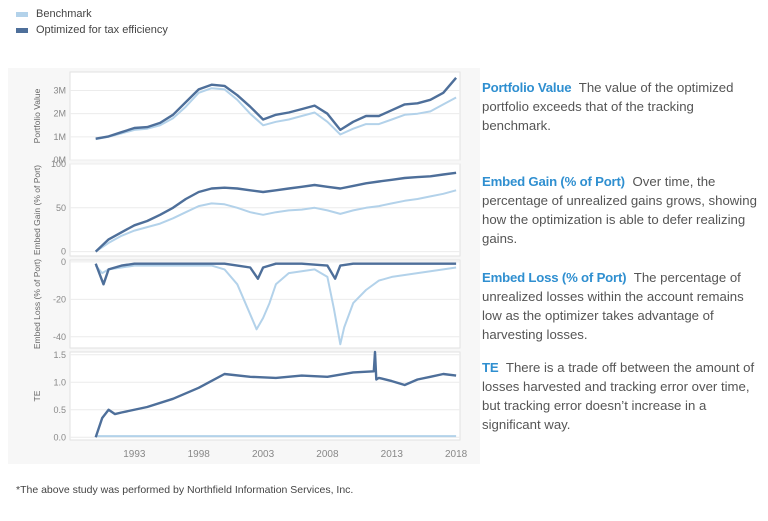 The height and width of the screenshot is (521, 768). I want to click on y-tick-label: 100, so click(58, 164).